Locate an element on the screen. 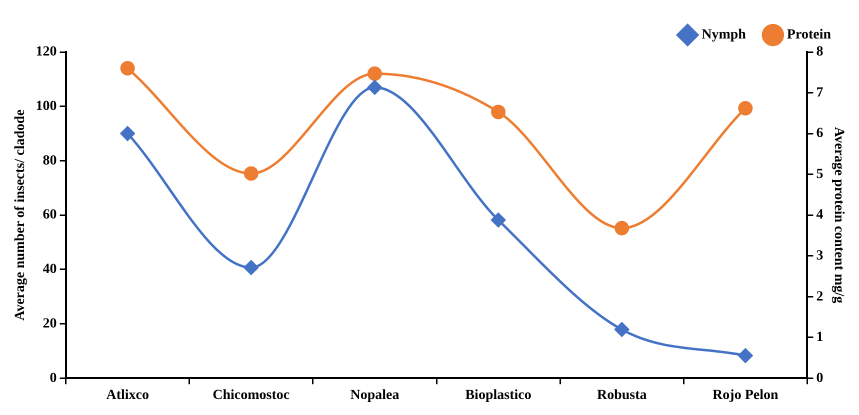  x-tick-label: Chicomostoc is located at coordinates (251, 396).